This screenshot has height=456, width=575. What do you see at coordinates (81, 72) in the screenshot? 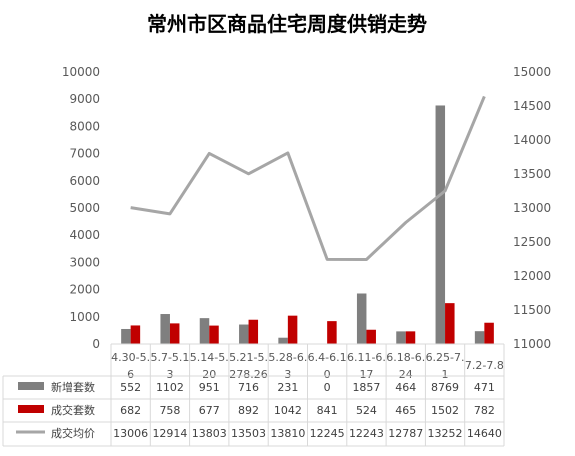
I see `left-axis-tick: 10000` at bounding box center [81, 72].